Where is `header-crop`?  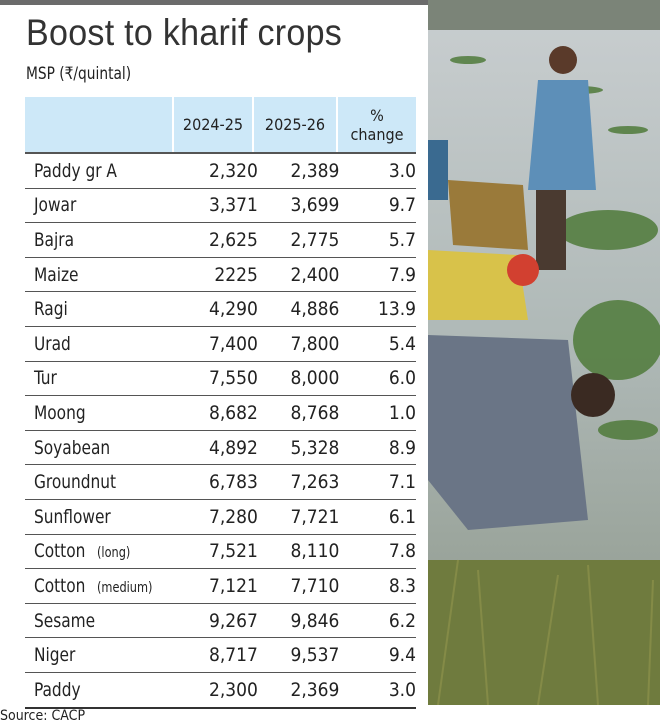
header-crop is located at coordinates (98, 124).